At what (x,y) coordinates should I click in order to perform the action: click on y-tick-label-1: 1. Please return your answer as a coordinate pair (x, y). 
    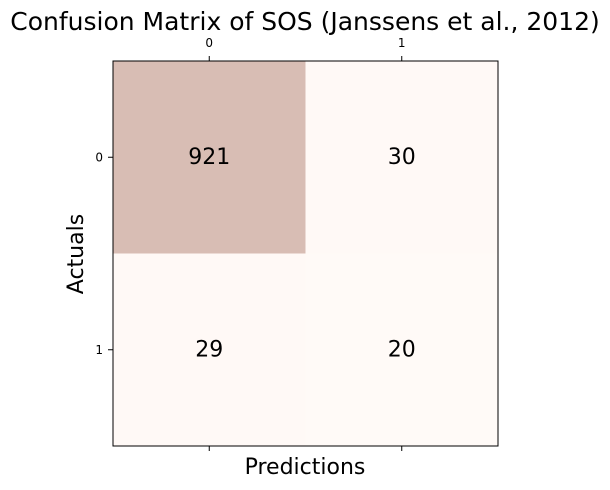
    Looking at the image, I should click on (99, 350).